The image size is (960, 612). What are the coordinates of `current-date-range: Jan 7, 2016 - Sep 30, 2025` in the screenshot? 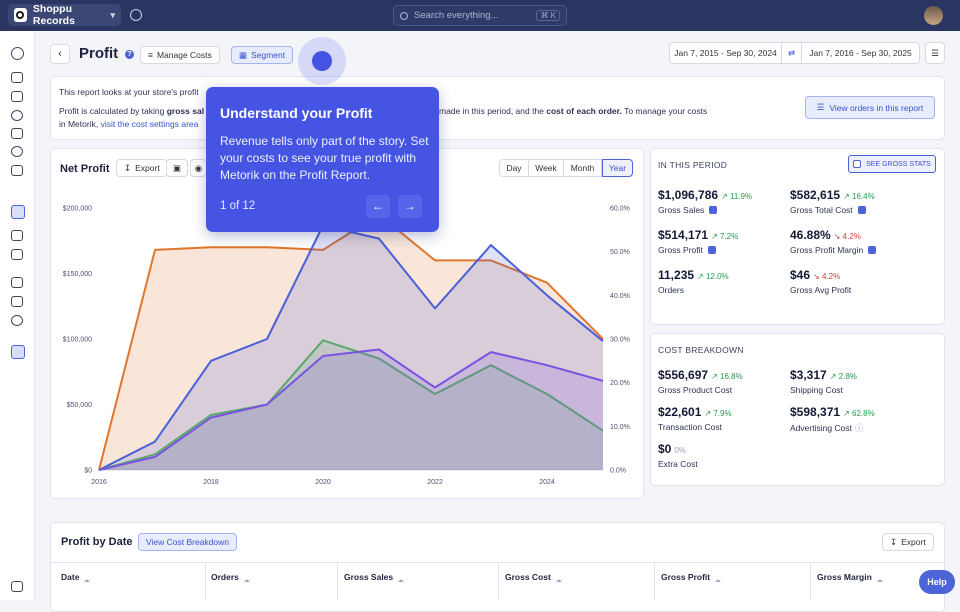 It's located at (860, 53).